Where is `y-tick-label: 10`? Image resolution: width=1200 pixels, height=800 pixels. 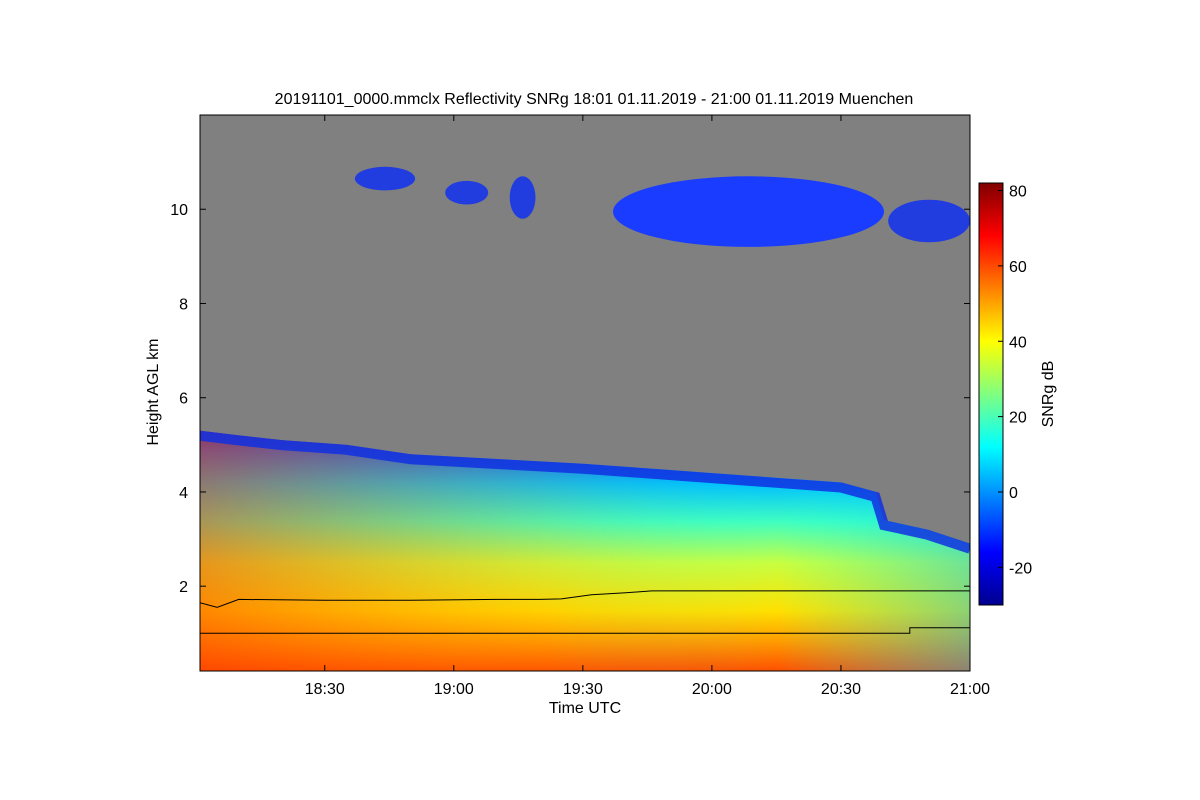 y-tick-label: 10 is located at coordinates (179, 210).